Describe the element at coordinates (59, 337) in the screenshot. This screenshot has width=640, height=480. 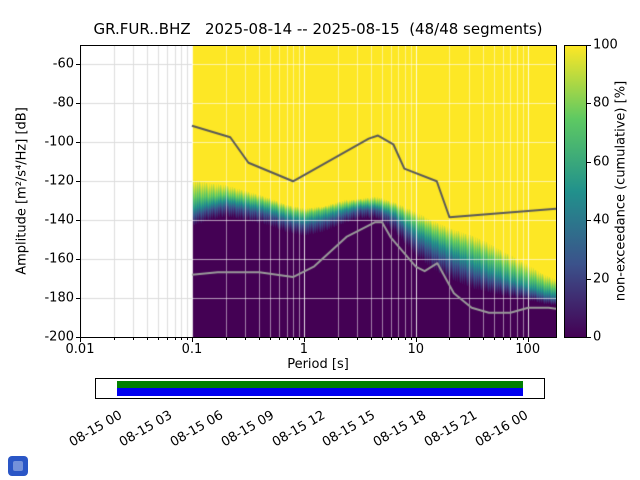
I see `y-tick-label: -200` at that location.